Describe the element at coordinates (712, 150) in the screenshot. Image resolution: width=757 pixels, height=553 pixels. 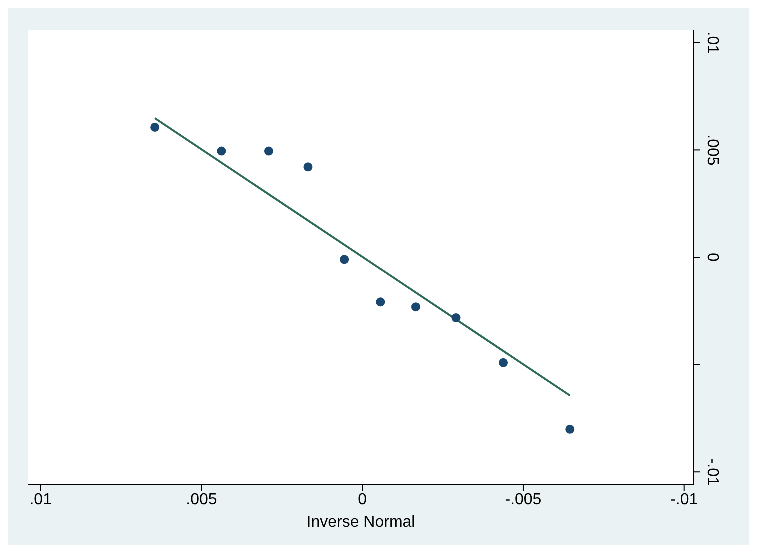
I see `y-tick-label: .005` at that location.